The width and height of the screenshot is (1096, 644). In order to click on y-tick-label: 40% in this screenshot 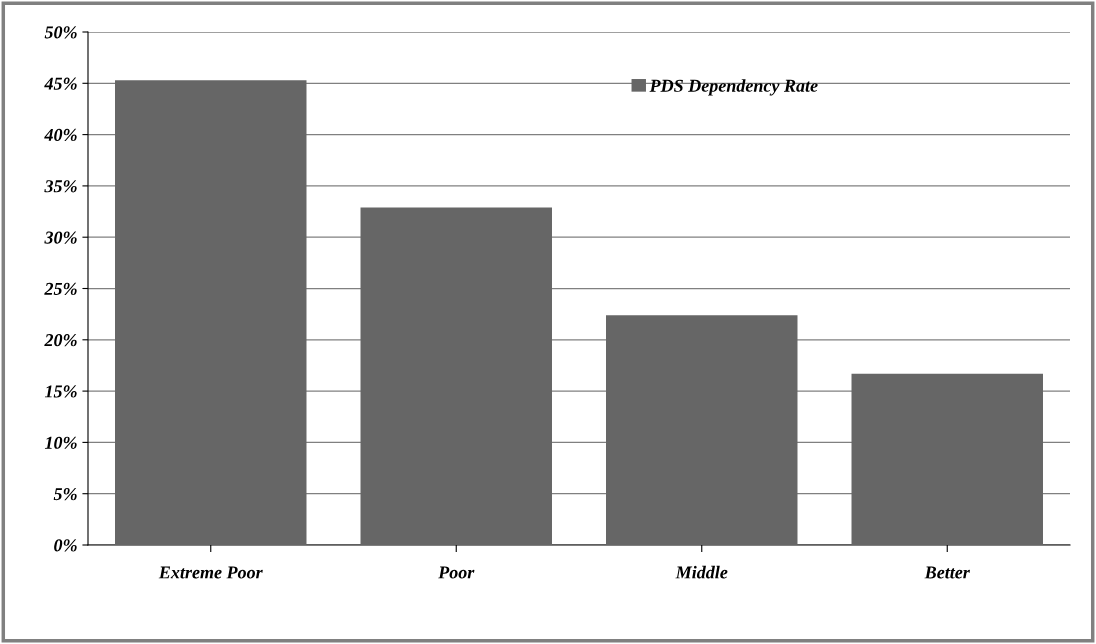, I will do `click(60, 135)`.